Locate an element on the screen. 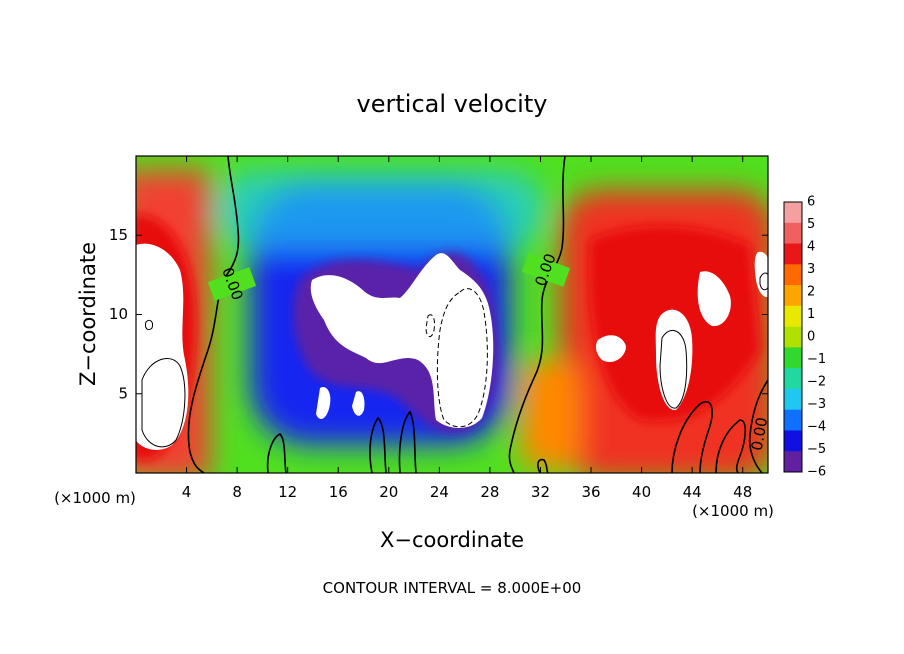  x-tick-label: 24 is located at coordinates (439, 492).